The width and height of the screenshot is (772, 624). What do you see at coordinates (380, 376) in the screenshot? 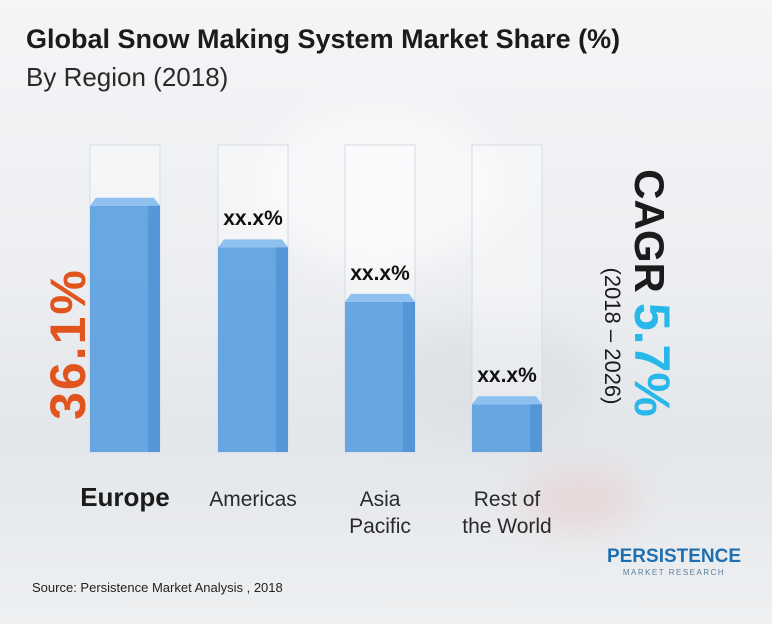
I see `bar-asia-pacific` at bounding box center [380, 376].